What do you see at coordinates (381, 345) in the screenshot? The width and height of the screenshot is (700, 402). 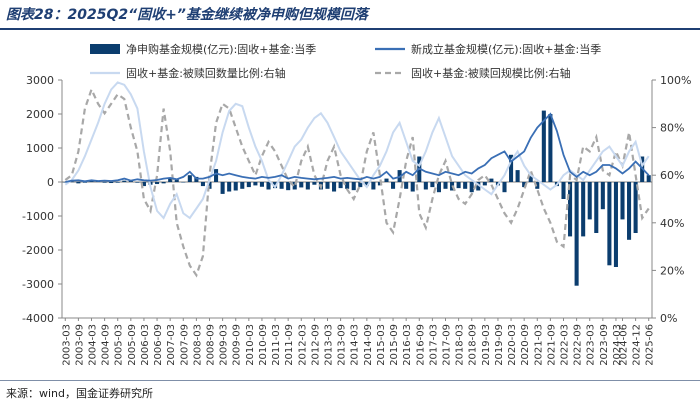 I see `x-tick-label: 2015-03` at bounding box center [381, 345].